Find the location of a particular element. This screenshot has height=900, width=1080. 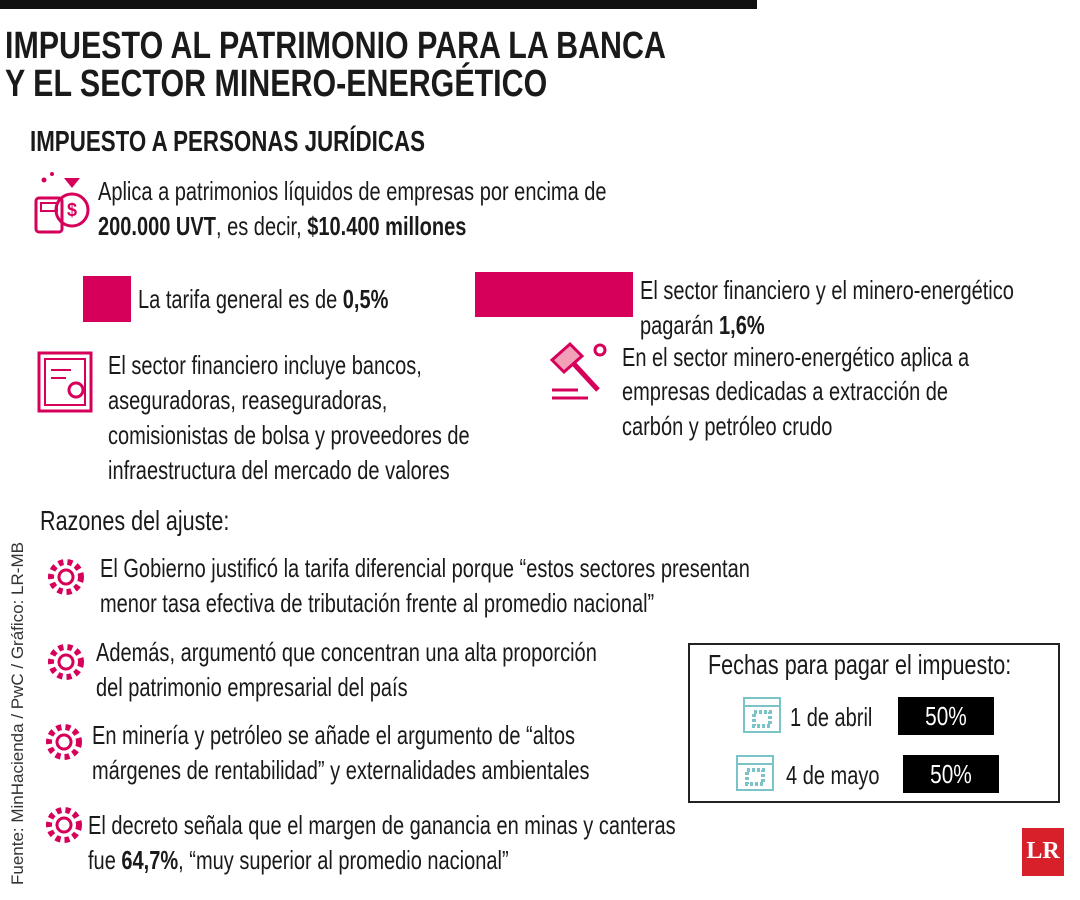

sector-text: empresas dedicadas a extracción de is located at coordinates (785, 391).